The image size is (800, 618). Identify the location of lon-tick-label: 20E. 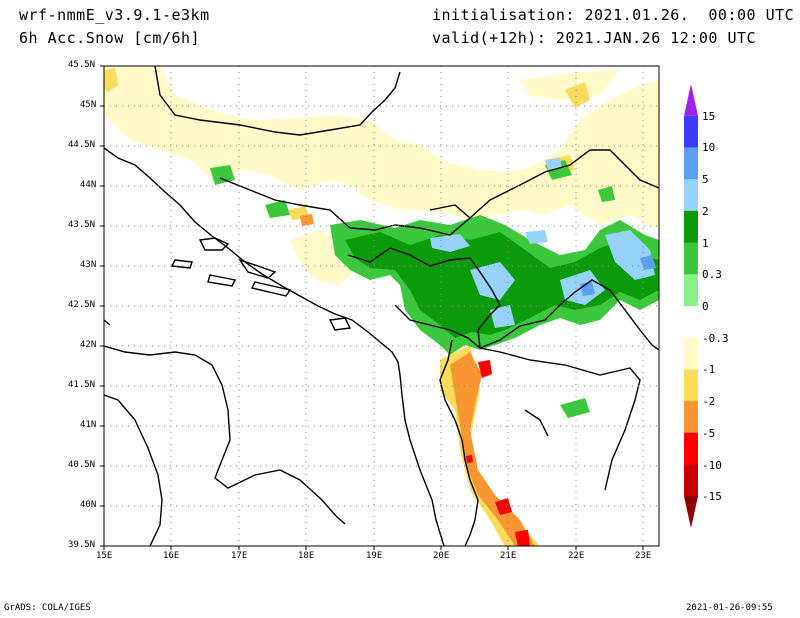
(441, 556).